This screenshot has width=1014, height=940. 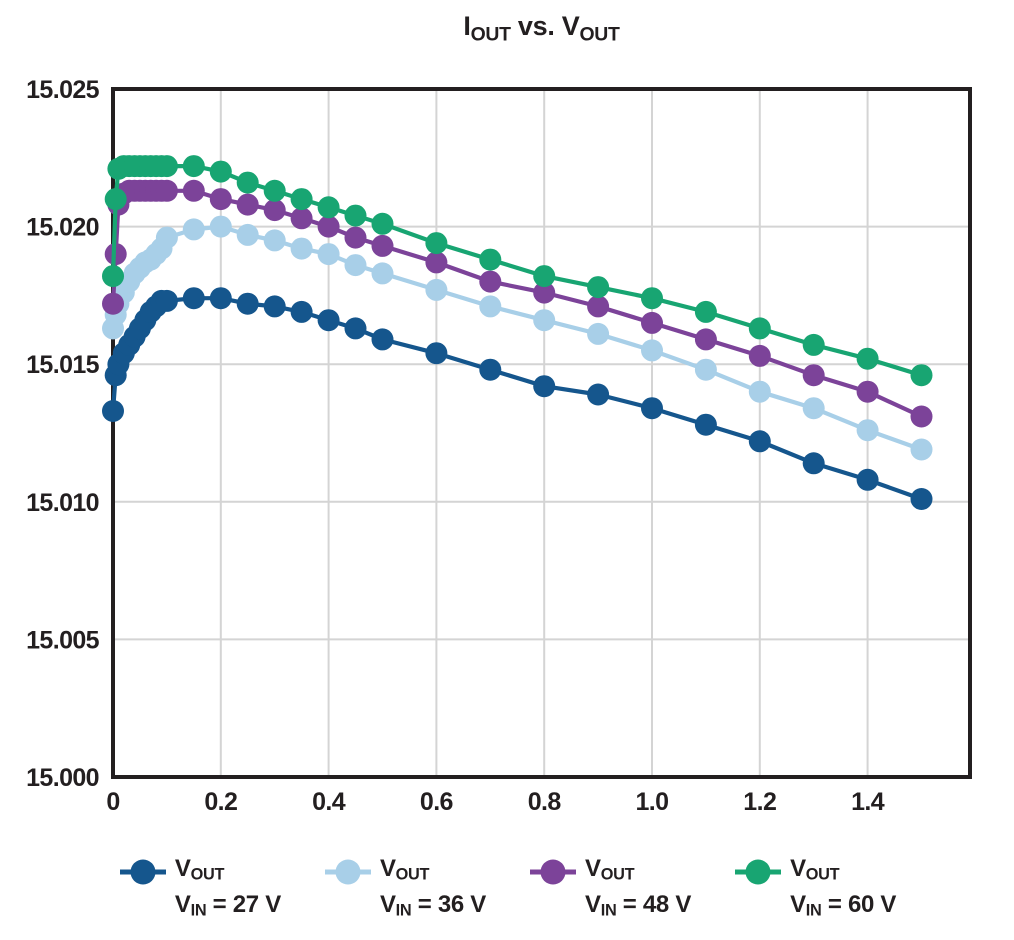 I want to click on y-tick-label: 15.000, so click(x=62, y=778).